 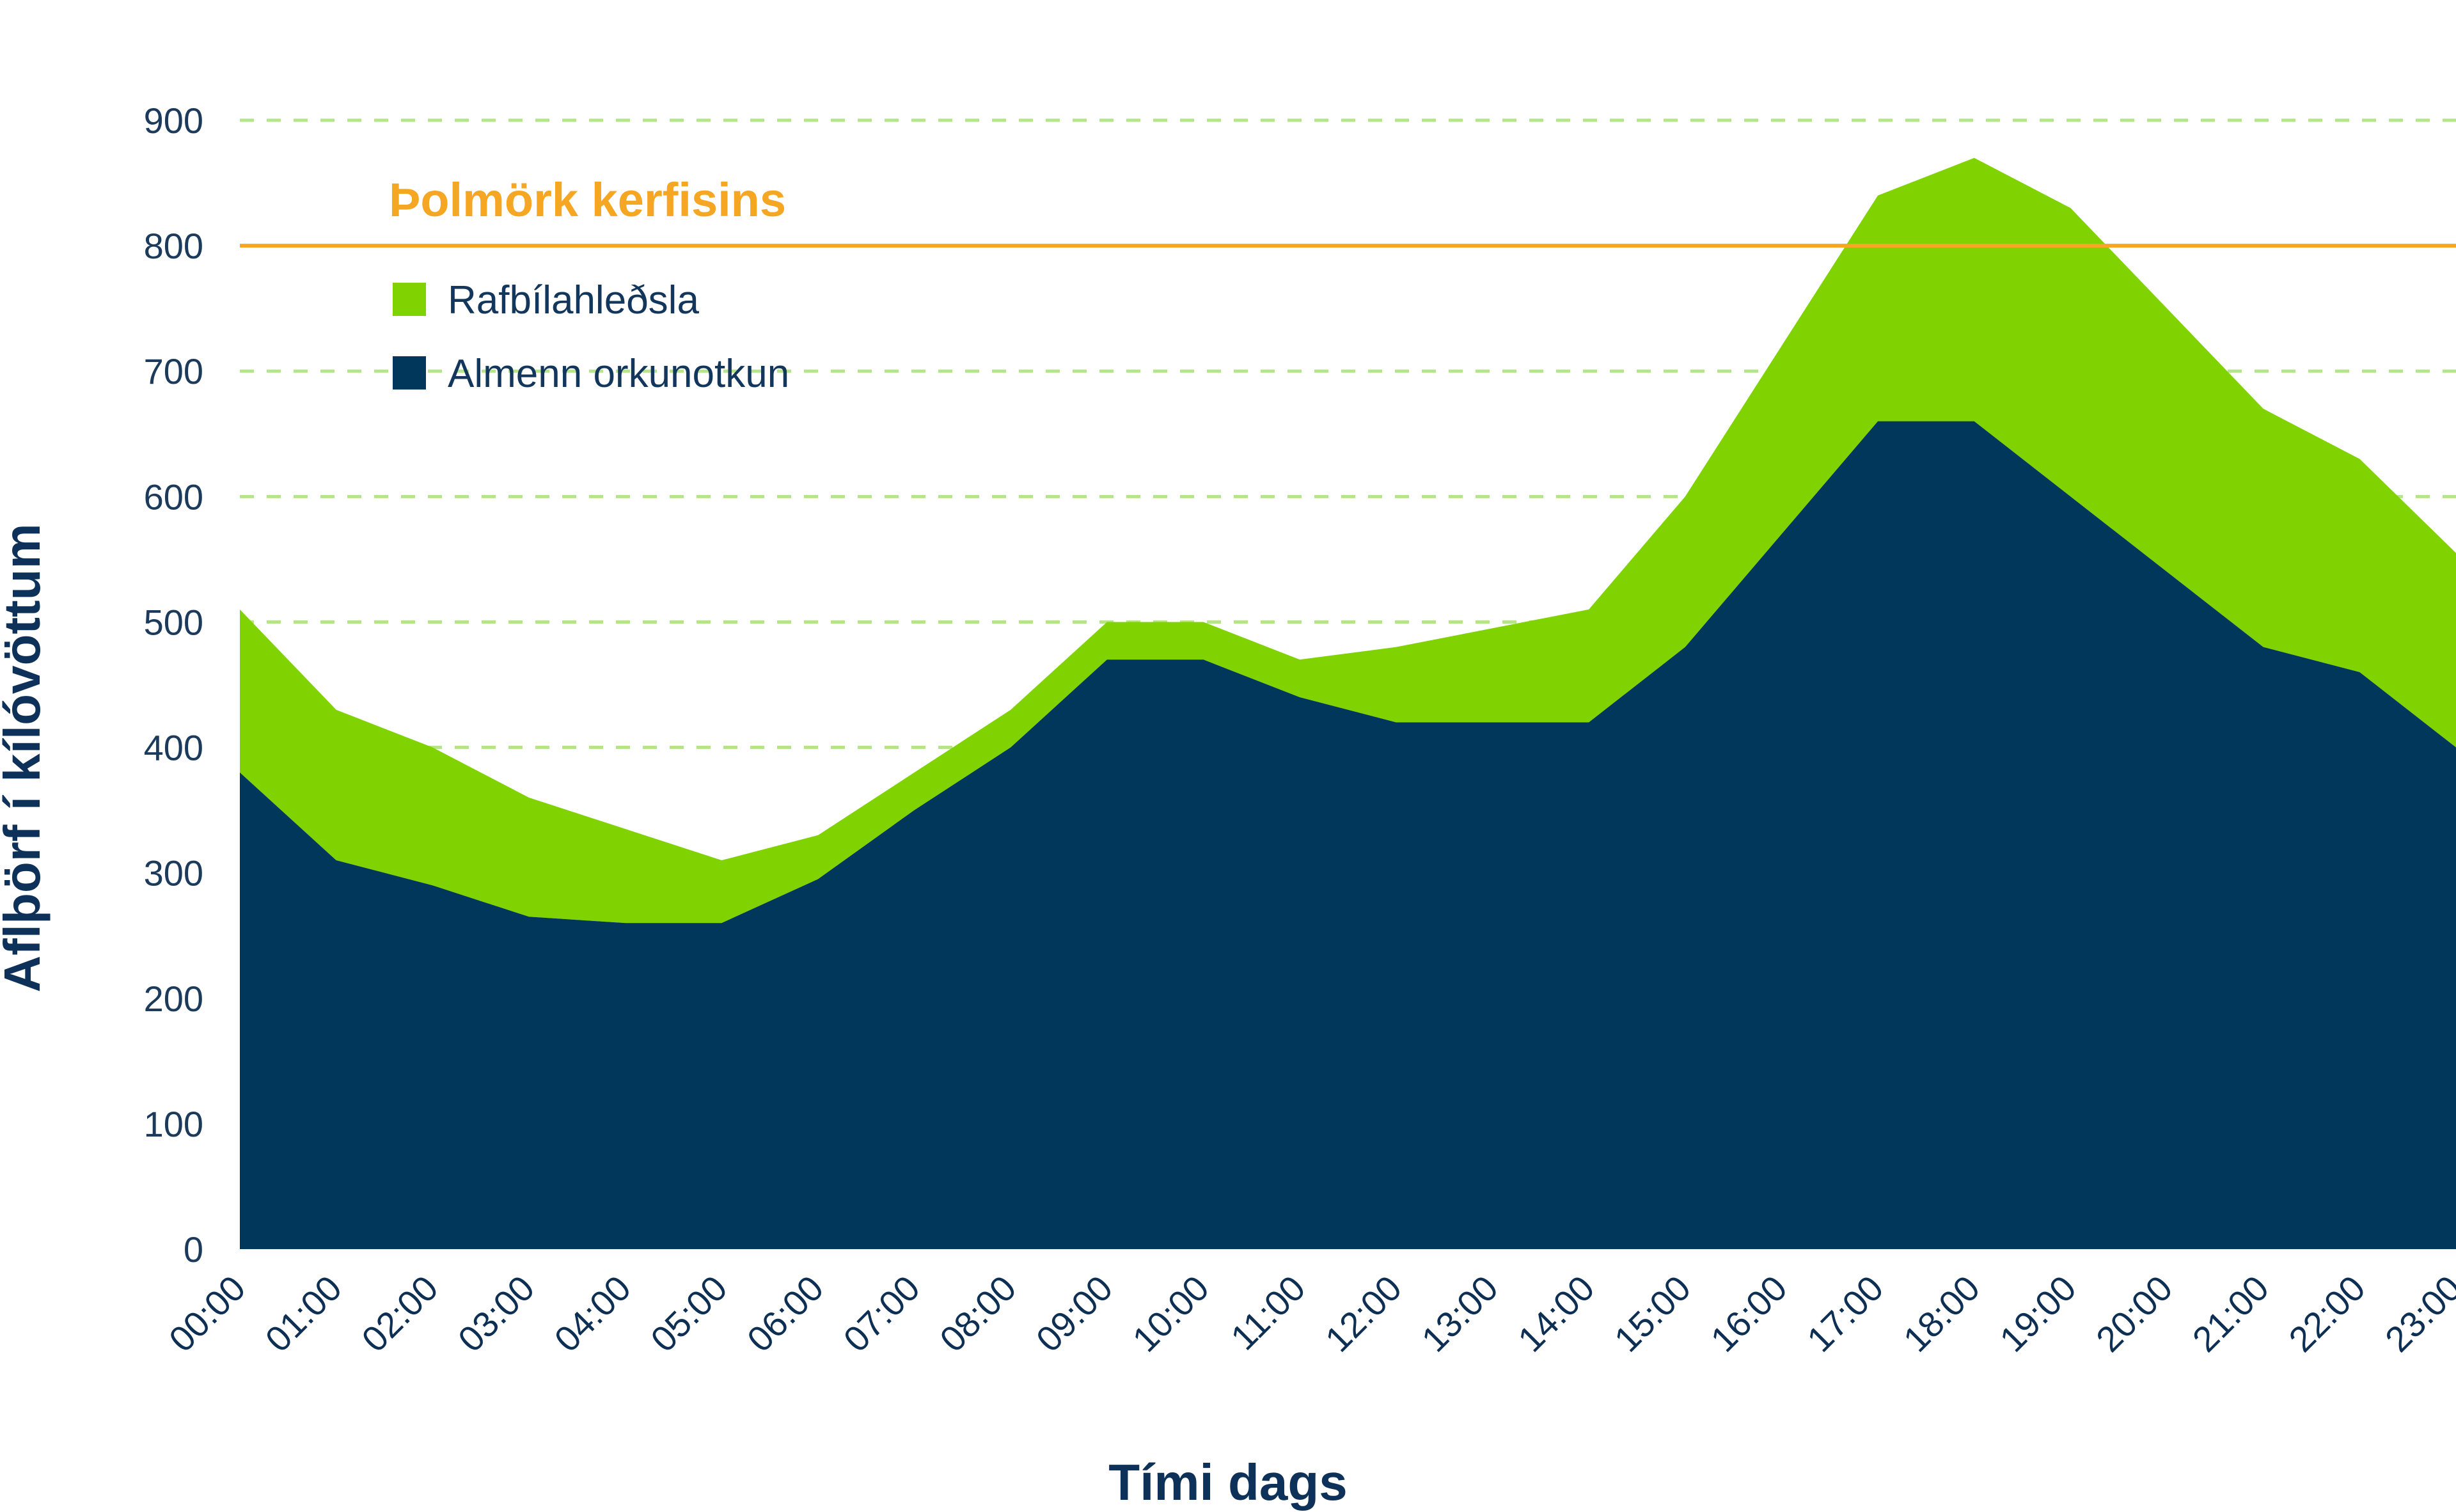 What do you see at coordinates (2134, 1314) in the screenshot?
I see `x-tick-label: 20:00` at bounding box center [2134, 1314].